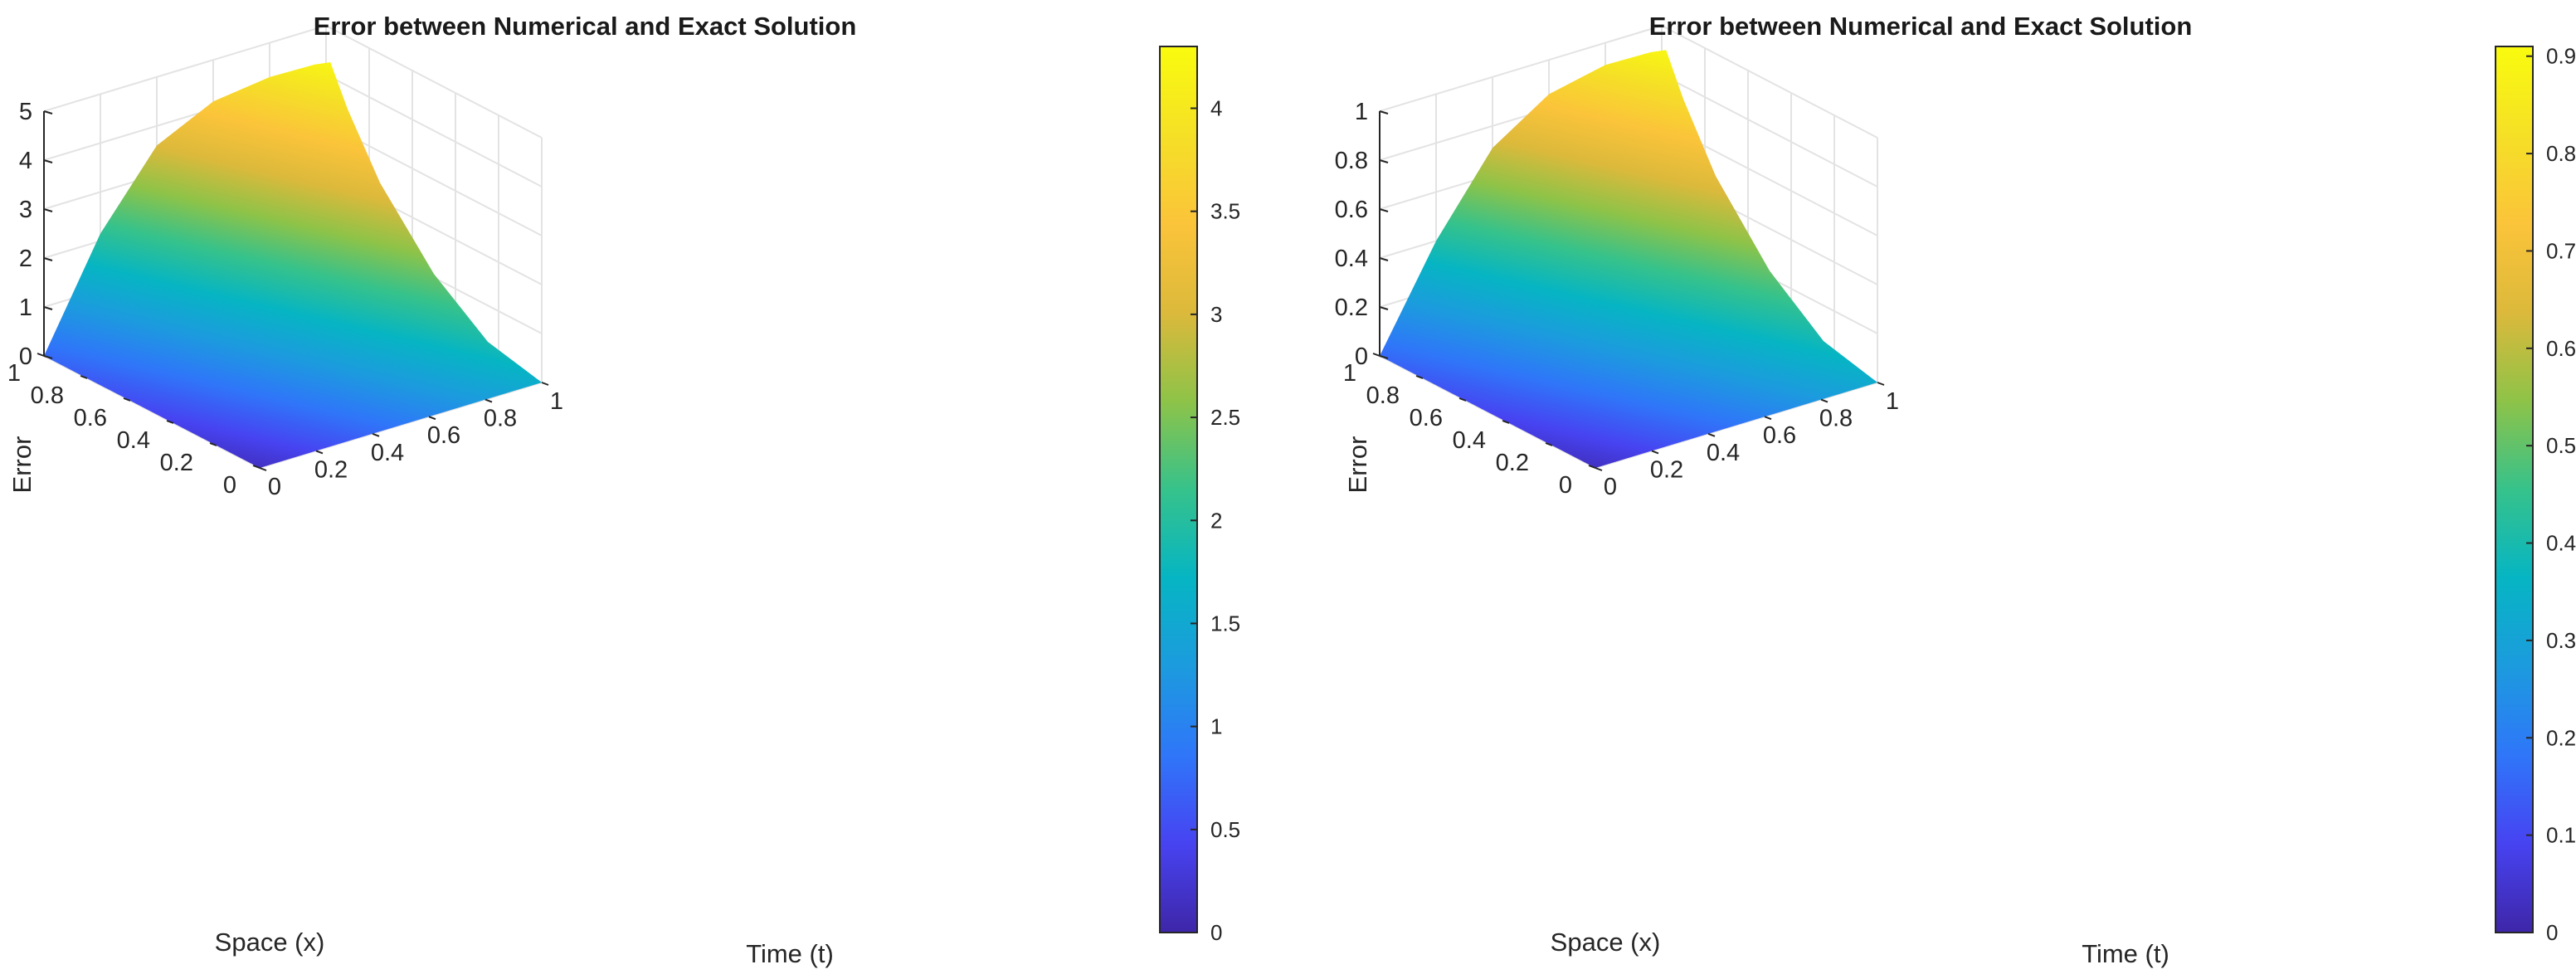  I want to click on x-tick-label: 0.2, so click(176, 463).